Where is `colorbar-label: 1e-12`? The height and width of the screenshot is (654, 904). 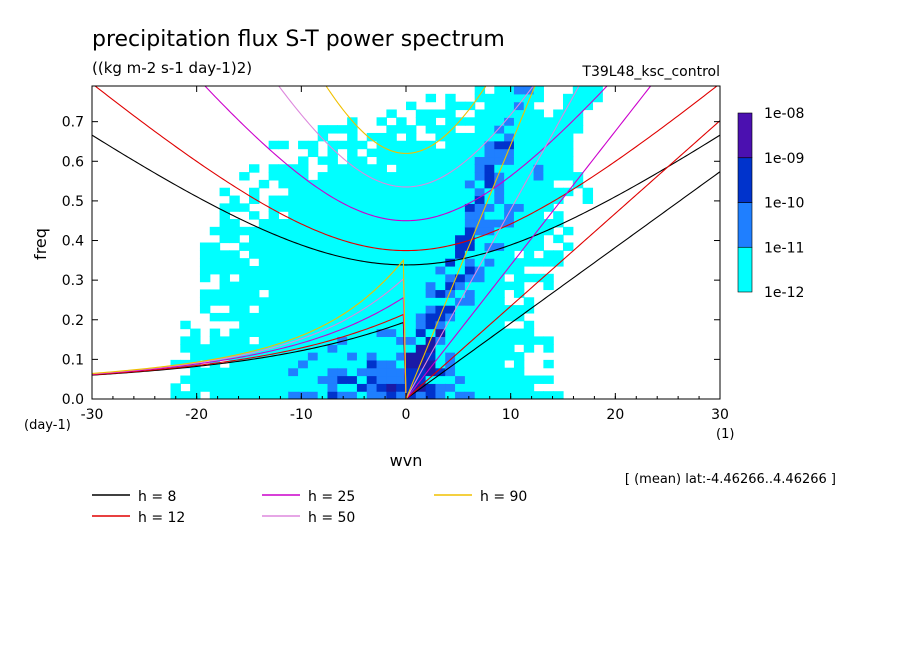 colorbar-label: 1e-12 is located at coordinates (784, 293).